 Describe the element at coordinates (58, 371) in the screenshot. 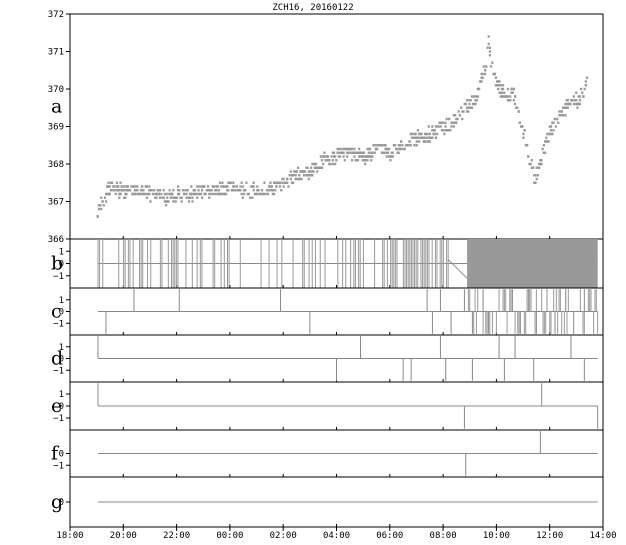

I see `y-tick-label: −1` at that location.